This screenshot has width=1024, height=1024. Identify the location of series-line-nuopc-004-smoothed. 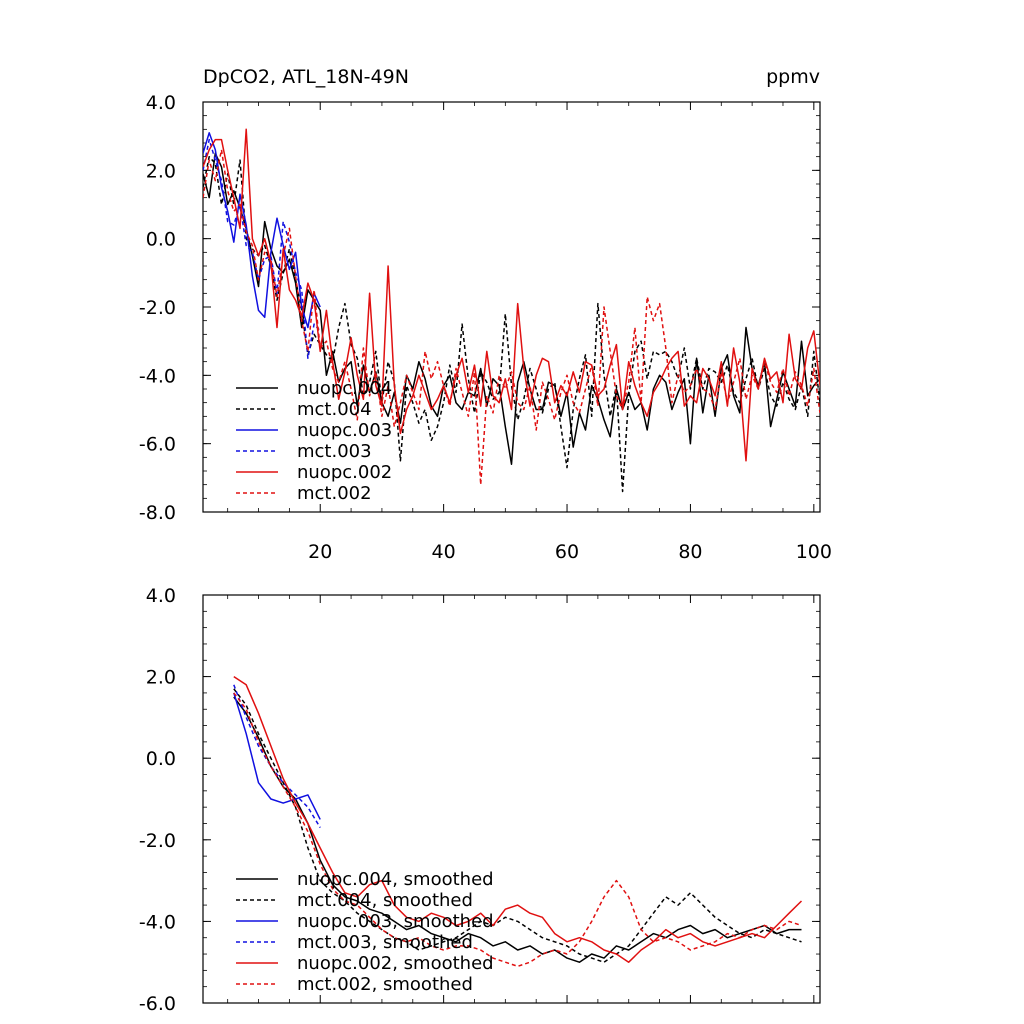
(517, 829).